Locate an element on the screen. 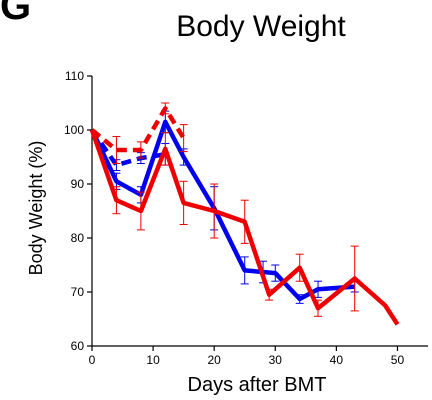  panel-letter: G is located at coordinates (16, 14).